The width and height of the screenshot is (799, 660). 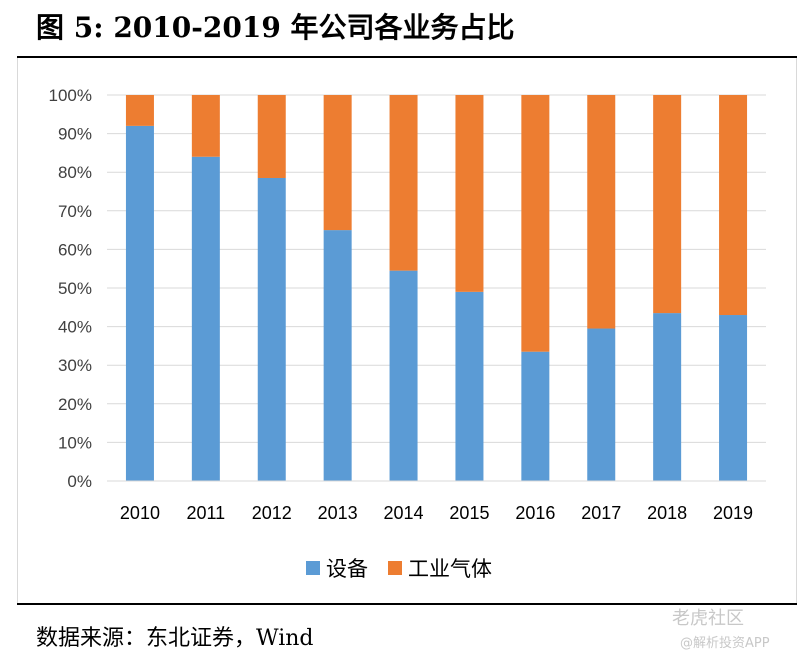 What do you see at coordinates (75, 172) in the screenshot?
I see `y-tick-label: 80%` at bounding box center [75, 172].